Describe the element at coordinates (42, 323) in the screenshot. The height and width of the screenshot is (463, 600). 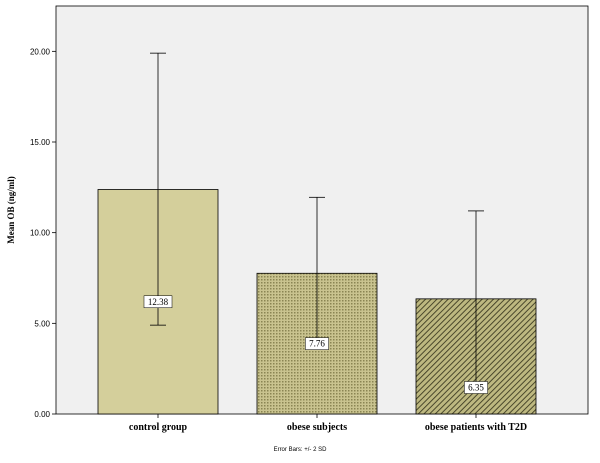
I see `y-tick-label: 5.00` at that location.